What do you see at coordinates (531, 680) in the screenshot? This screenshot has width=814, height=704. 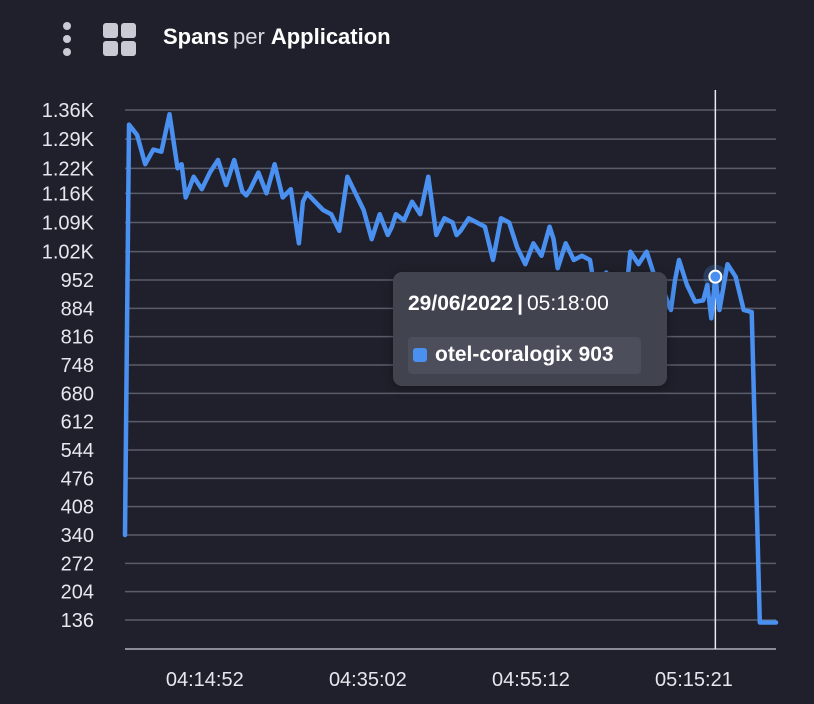 I see `x-tick-label: 04:55:12` at bounding box center [531, 680].